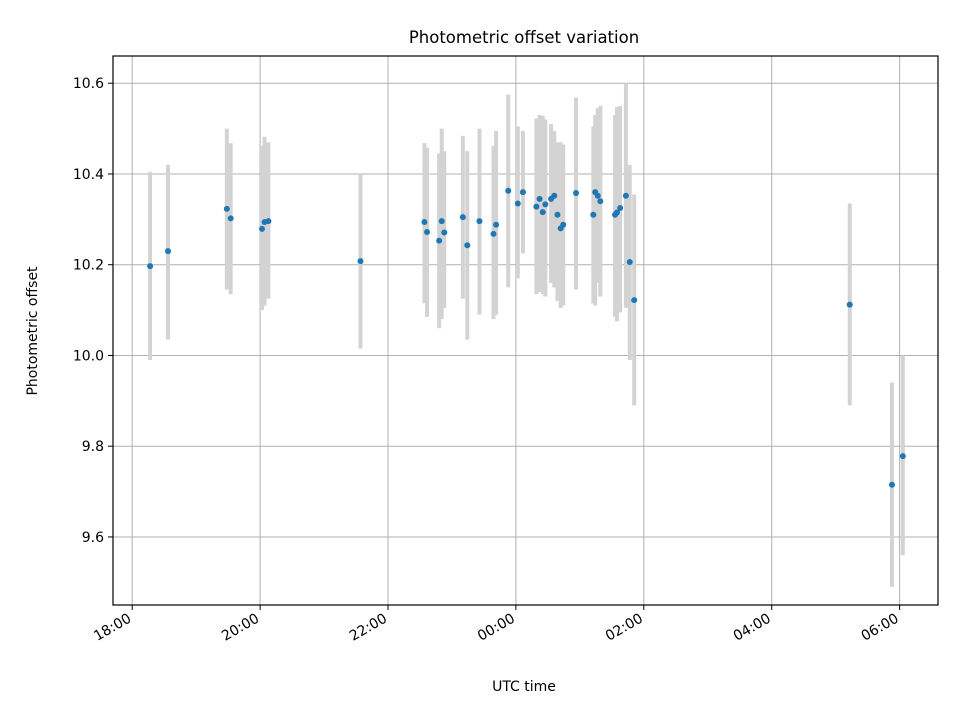 The height and width of the screenshot is (720, 960). What do you see at coordinates (33, 331) in the screenshot?
I see `y-axis-label: Photometric offset` at bounding box center [33, 331].